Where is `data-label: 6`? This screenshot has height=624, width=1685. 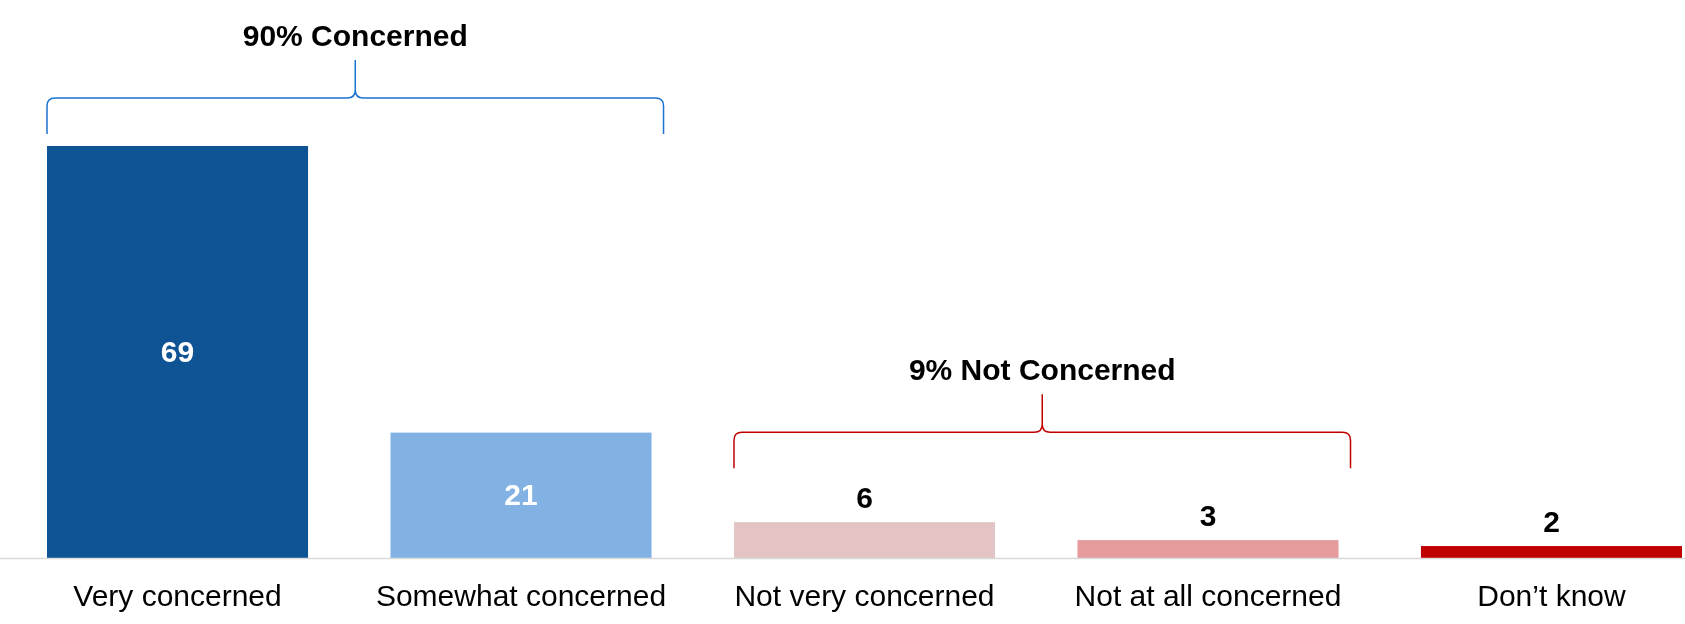
data-label: 6 is located at coordinates (864, 498).